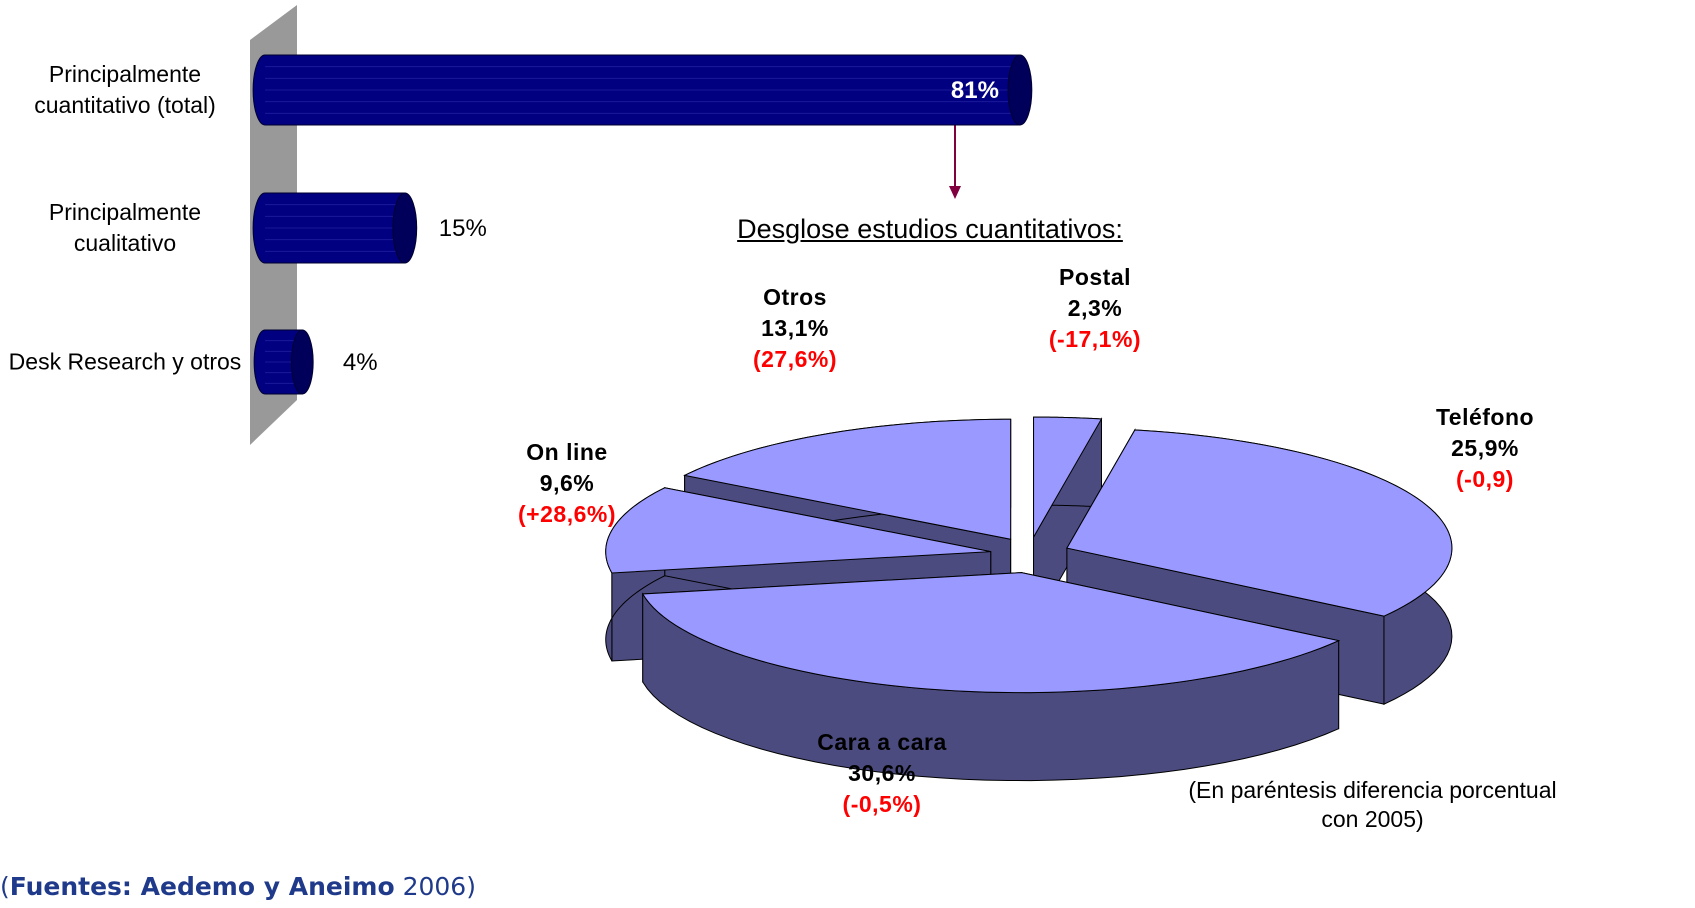 This screenshot has height=908, width=1695. I want to click on source-prefix: (, so click(5, 886).